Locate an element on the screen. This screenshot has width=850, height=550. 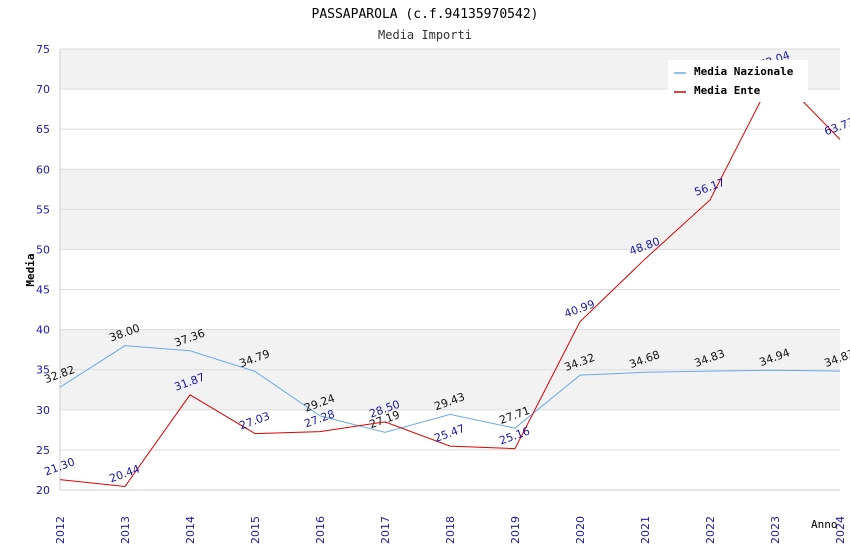
y-tick-label: 25 is located at coordinates (43, 450).